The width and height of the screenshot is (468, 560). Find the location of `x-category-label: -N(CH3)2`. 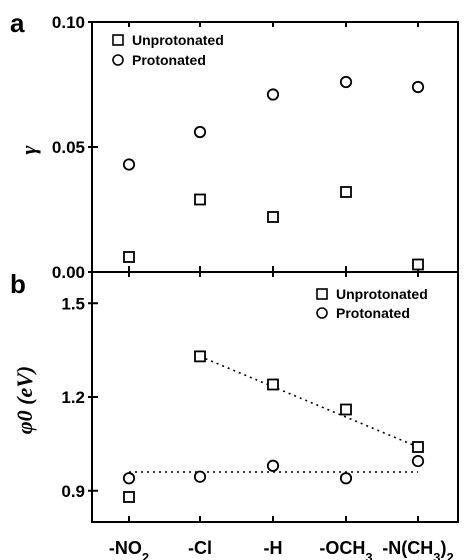

x-category-label: -N(CH3)2 is located at coordinates (417, 549).